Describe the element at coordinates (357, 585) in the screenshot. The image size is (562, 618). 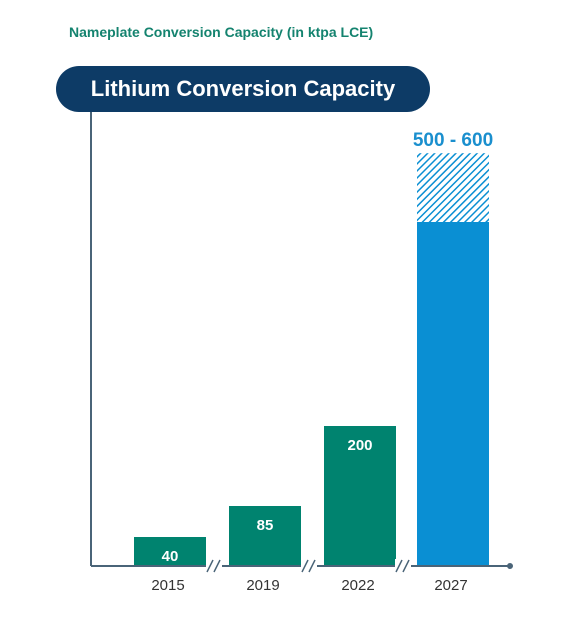
I see `x-tick-label: 2022` at that location.